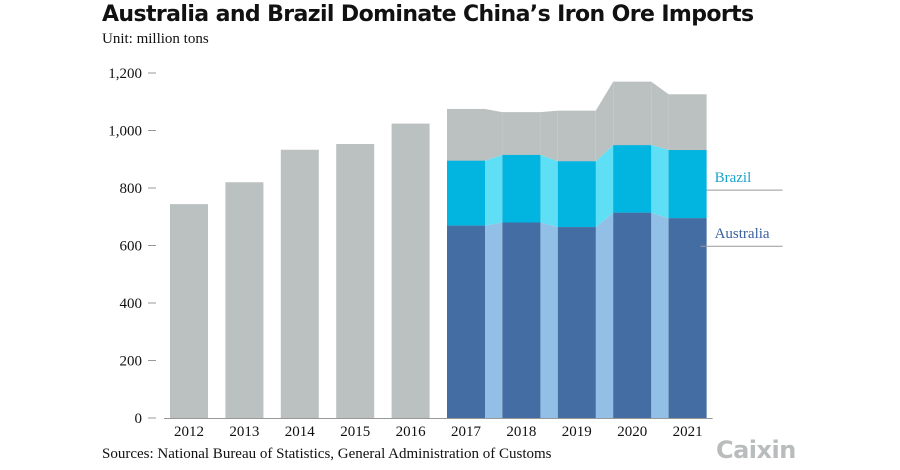  I want to click on bar-total-2012, so click(189, 311).